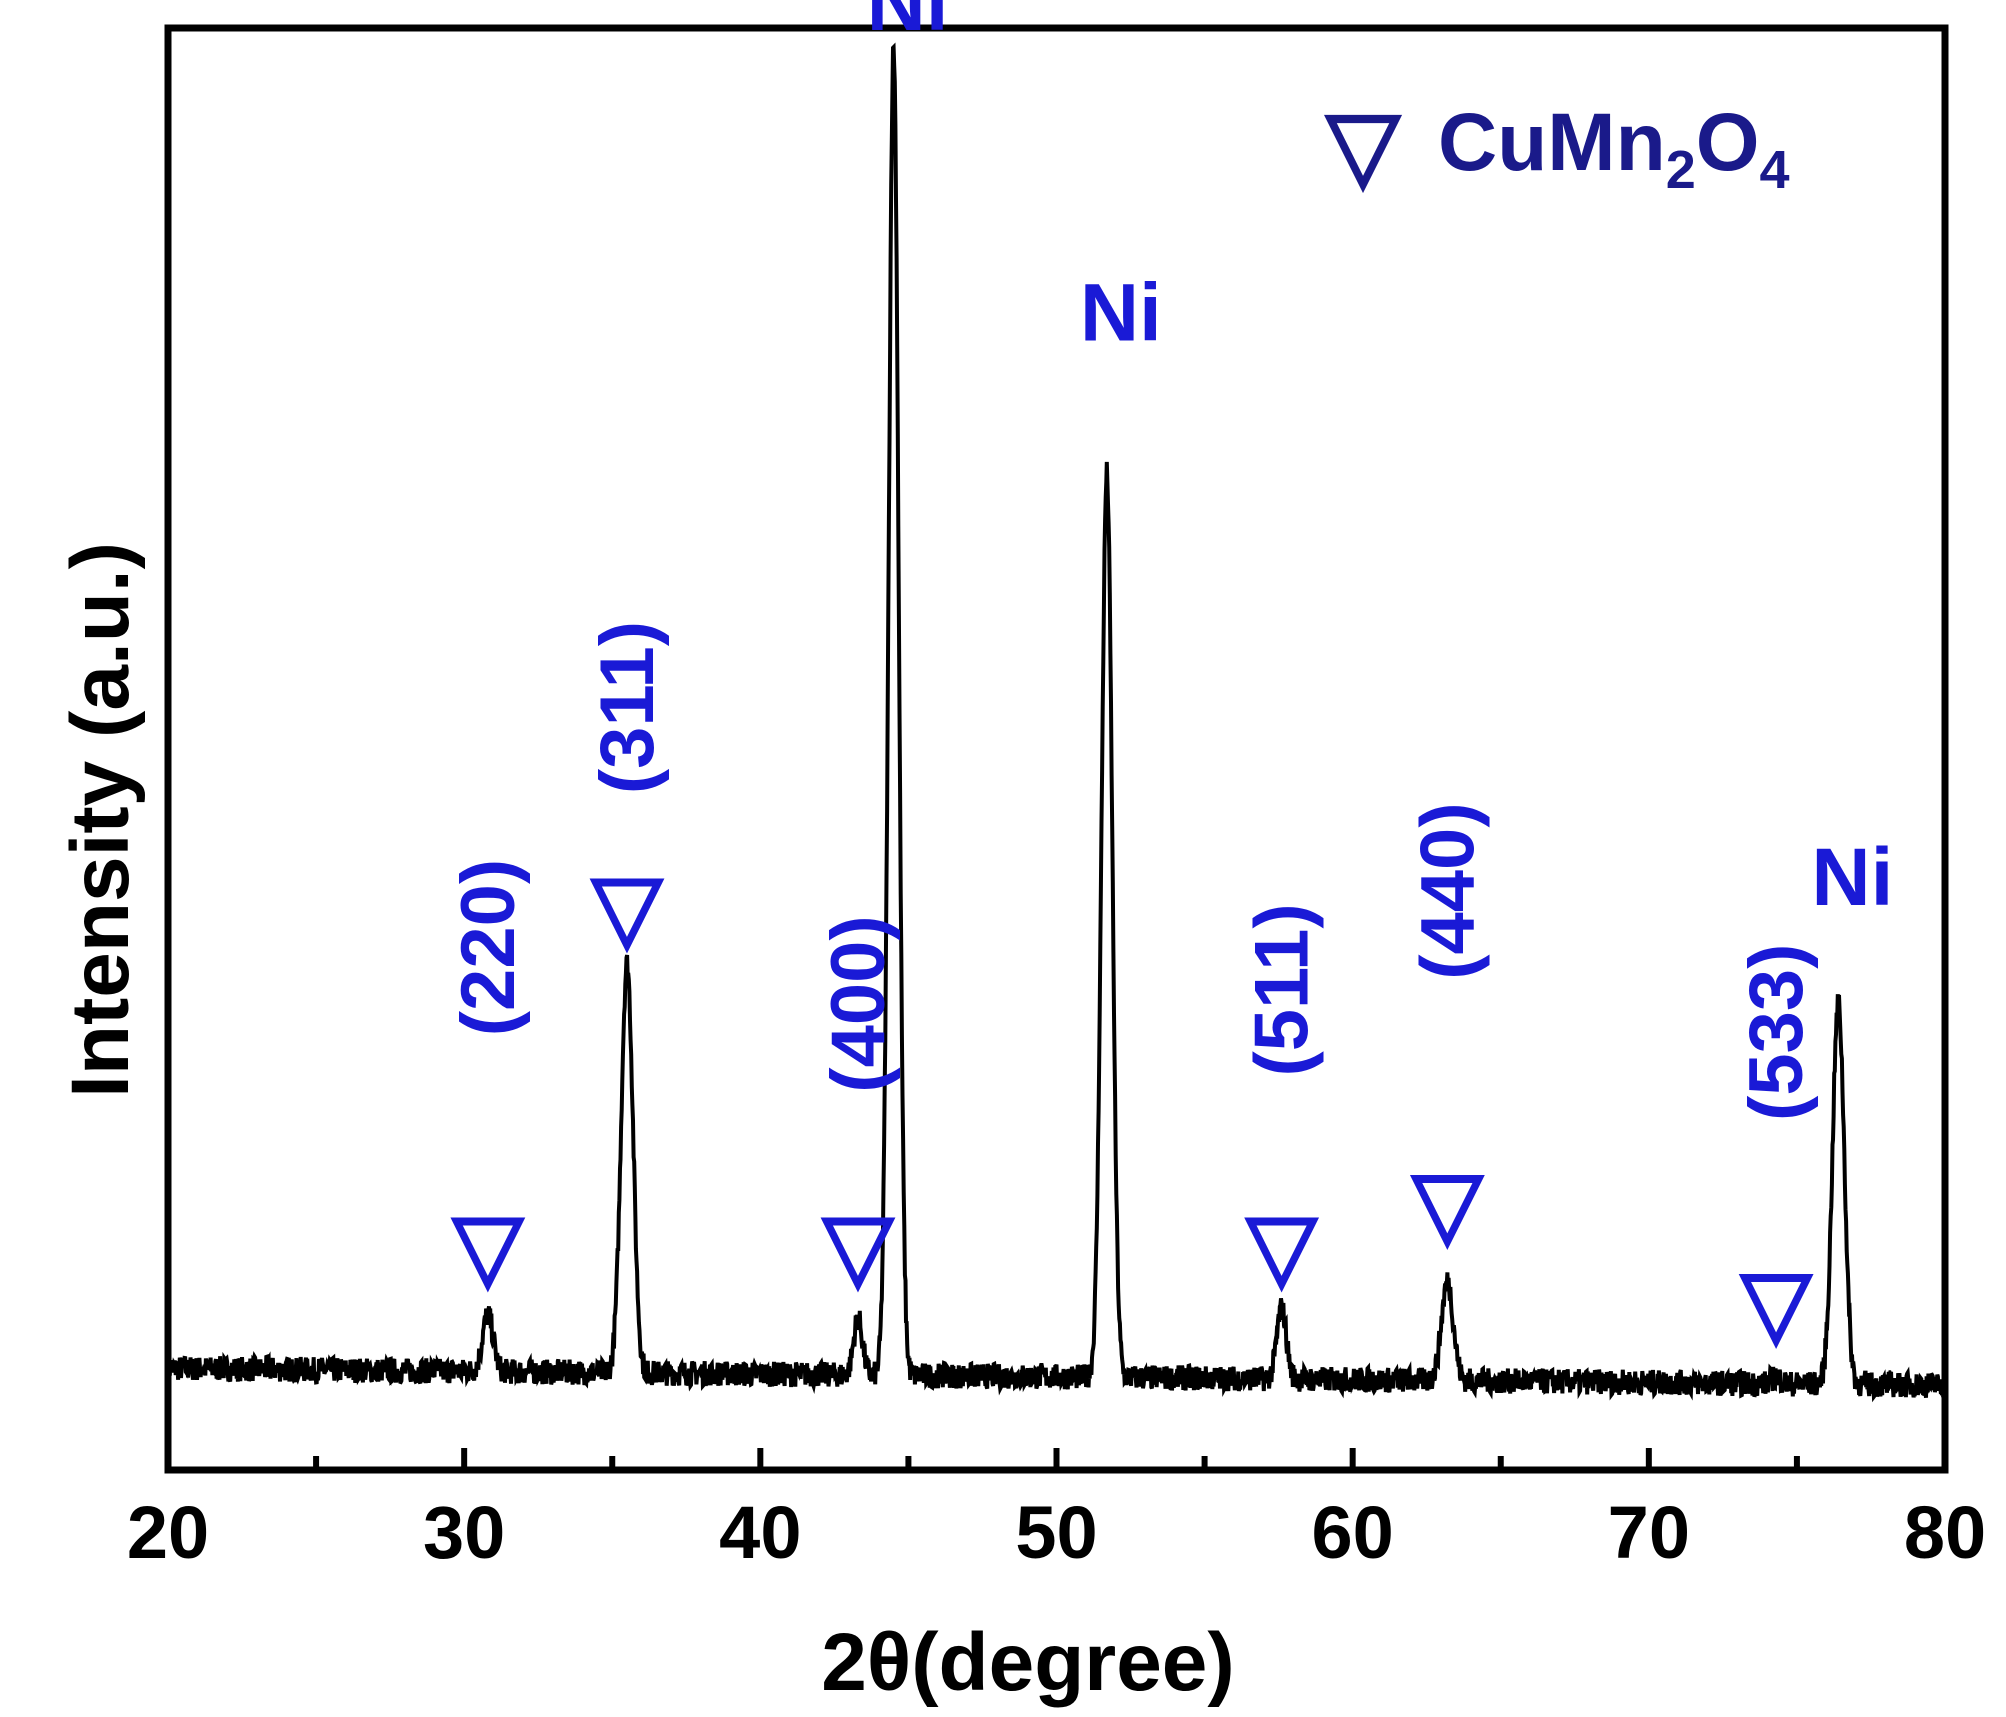 This screenshot has width=2006, height=1717. Describe the element at coordinates (1552, 142) in the screenshot. I see `legend-label-a: CuMn` at that location.